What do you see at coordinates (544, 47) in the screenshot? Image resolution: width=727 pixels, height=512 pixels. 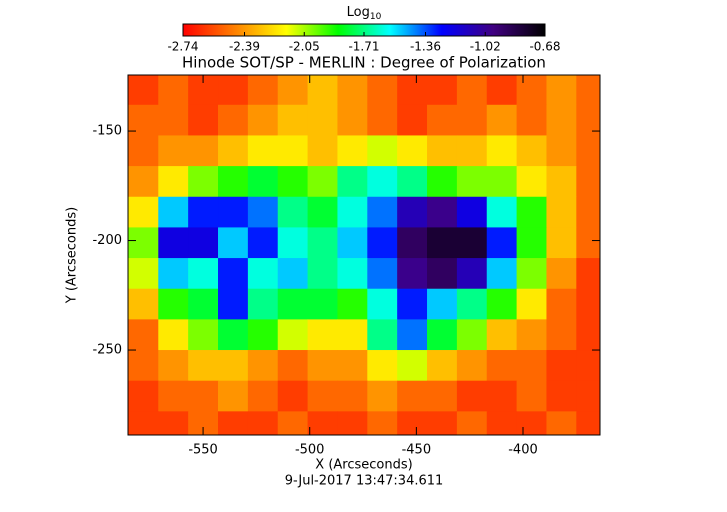 I see `colorbar-tick-label: -0.68` at bounding box center [544, 47].